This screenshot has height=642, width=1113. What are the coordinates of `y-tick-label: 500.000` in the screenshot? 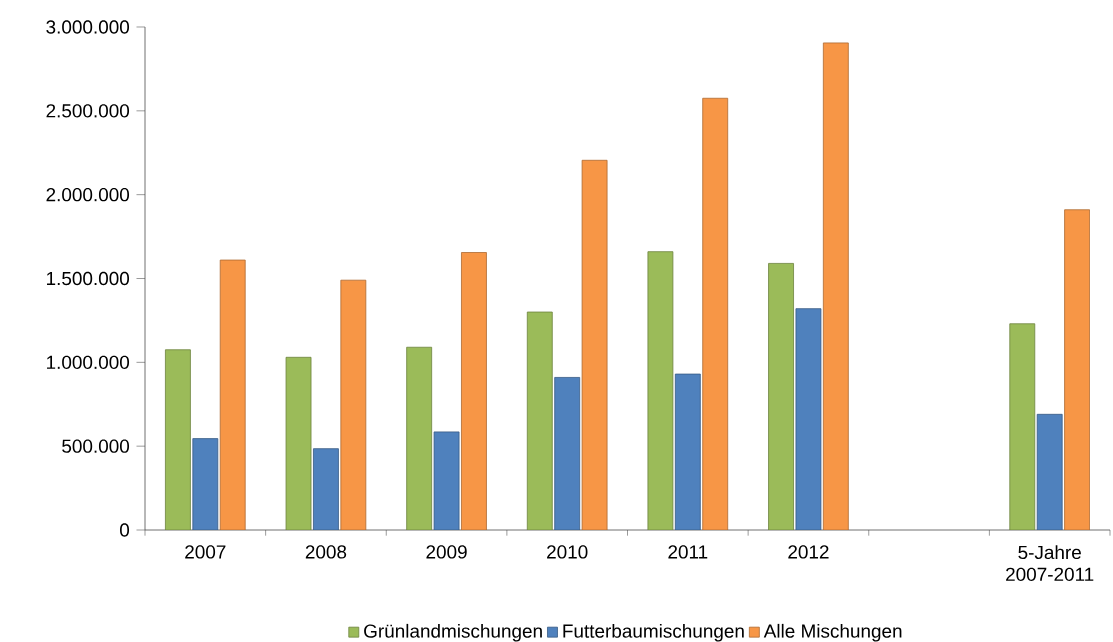 It's located at (96, 446).